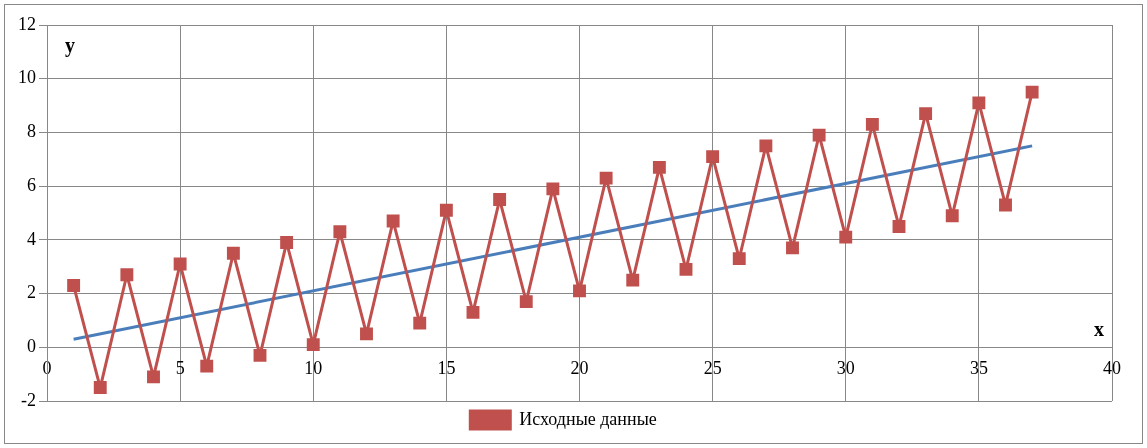 This screenshot has height=448, width=1147. Describe the element at coordinates (31, 184) in the screenshot. I see `y-tick-label: 6` at that location.